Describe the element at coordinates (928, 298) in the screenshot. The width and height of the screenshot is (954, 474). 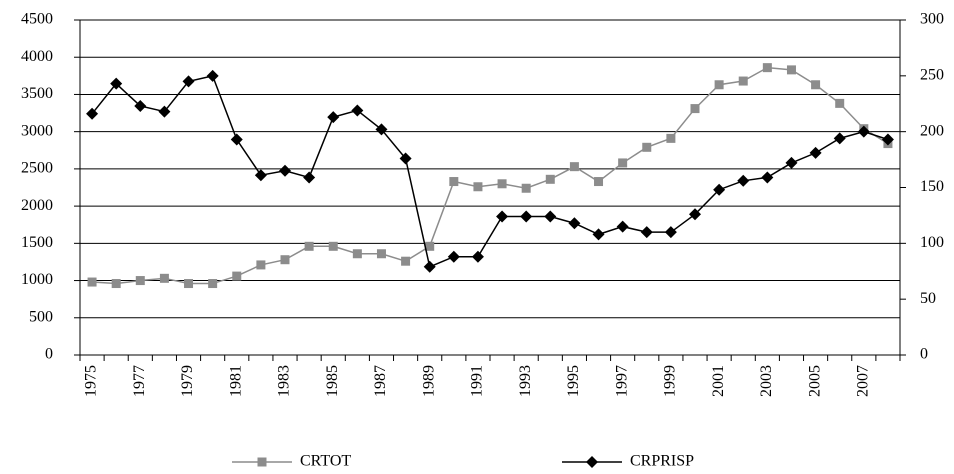
I see `y2-tick-label: 50` at that location.